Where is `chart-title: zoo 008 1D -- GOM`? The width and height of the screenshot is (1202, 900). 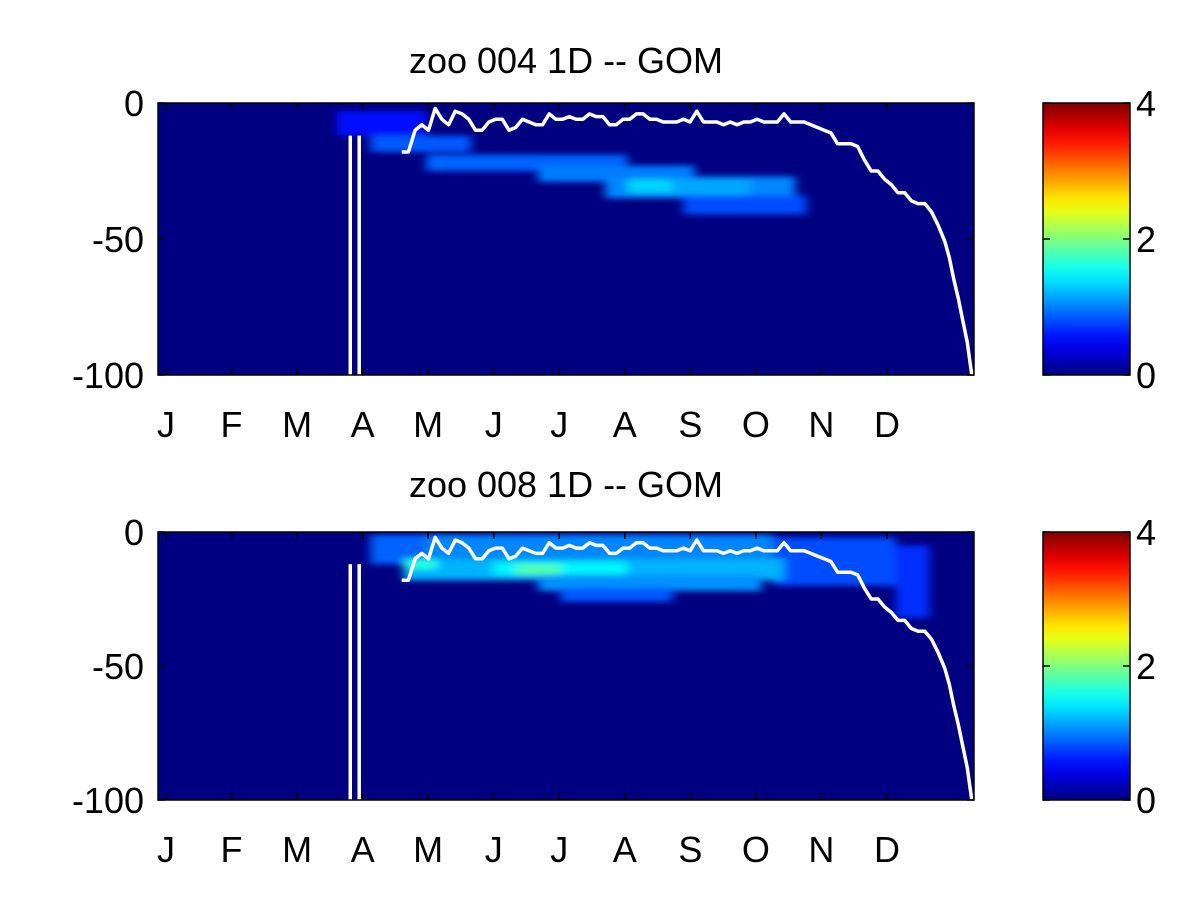 chart-title: zoo 008 1D -- GOM is located at coordinates (566, 484).